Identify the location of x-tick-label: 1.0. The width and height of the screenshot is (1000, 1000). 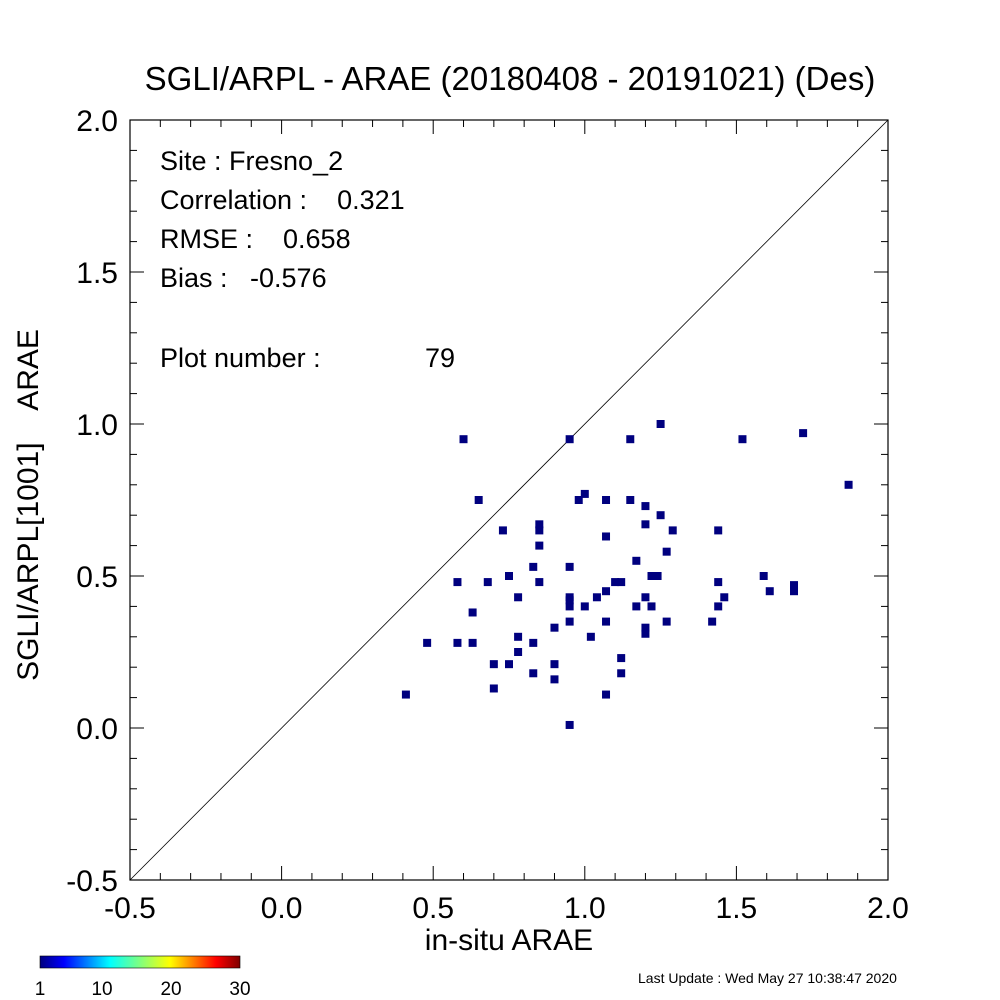
(585, 908).